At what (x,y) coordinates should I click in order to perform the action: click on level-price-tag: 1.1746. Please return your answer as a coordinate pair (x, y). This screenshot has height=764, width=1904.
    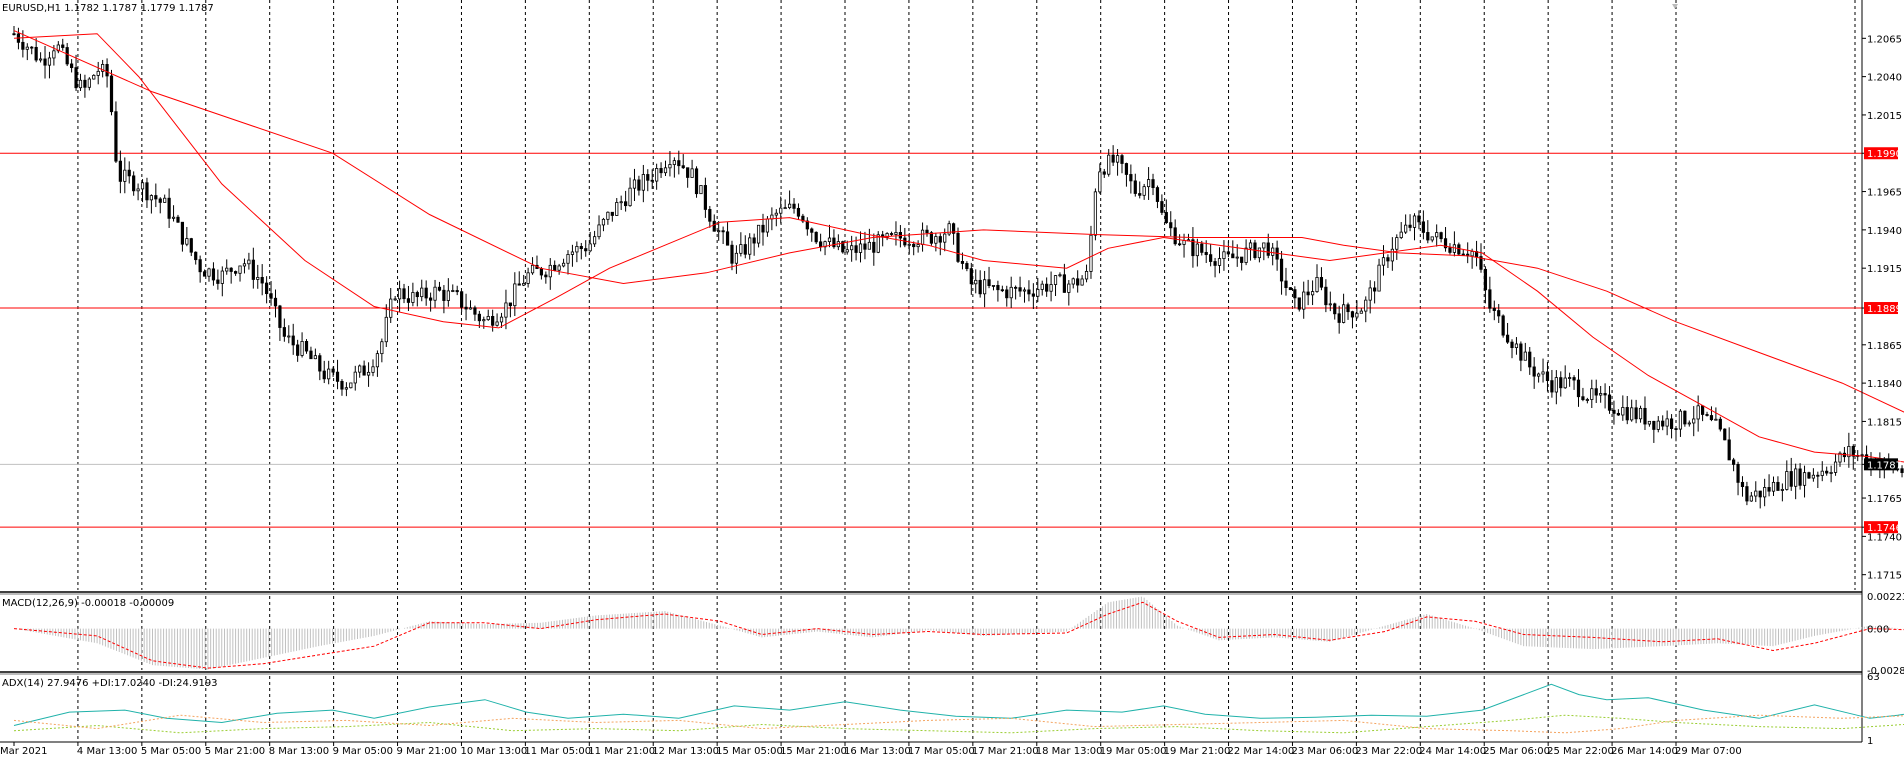
    Looking at the image, I should click on (1883, 527).